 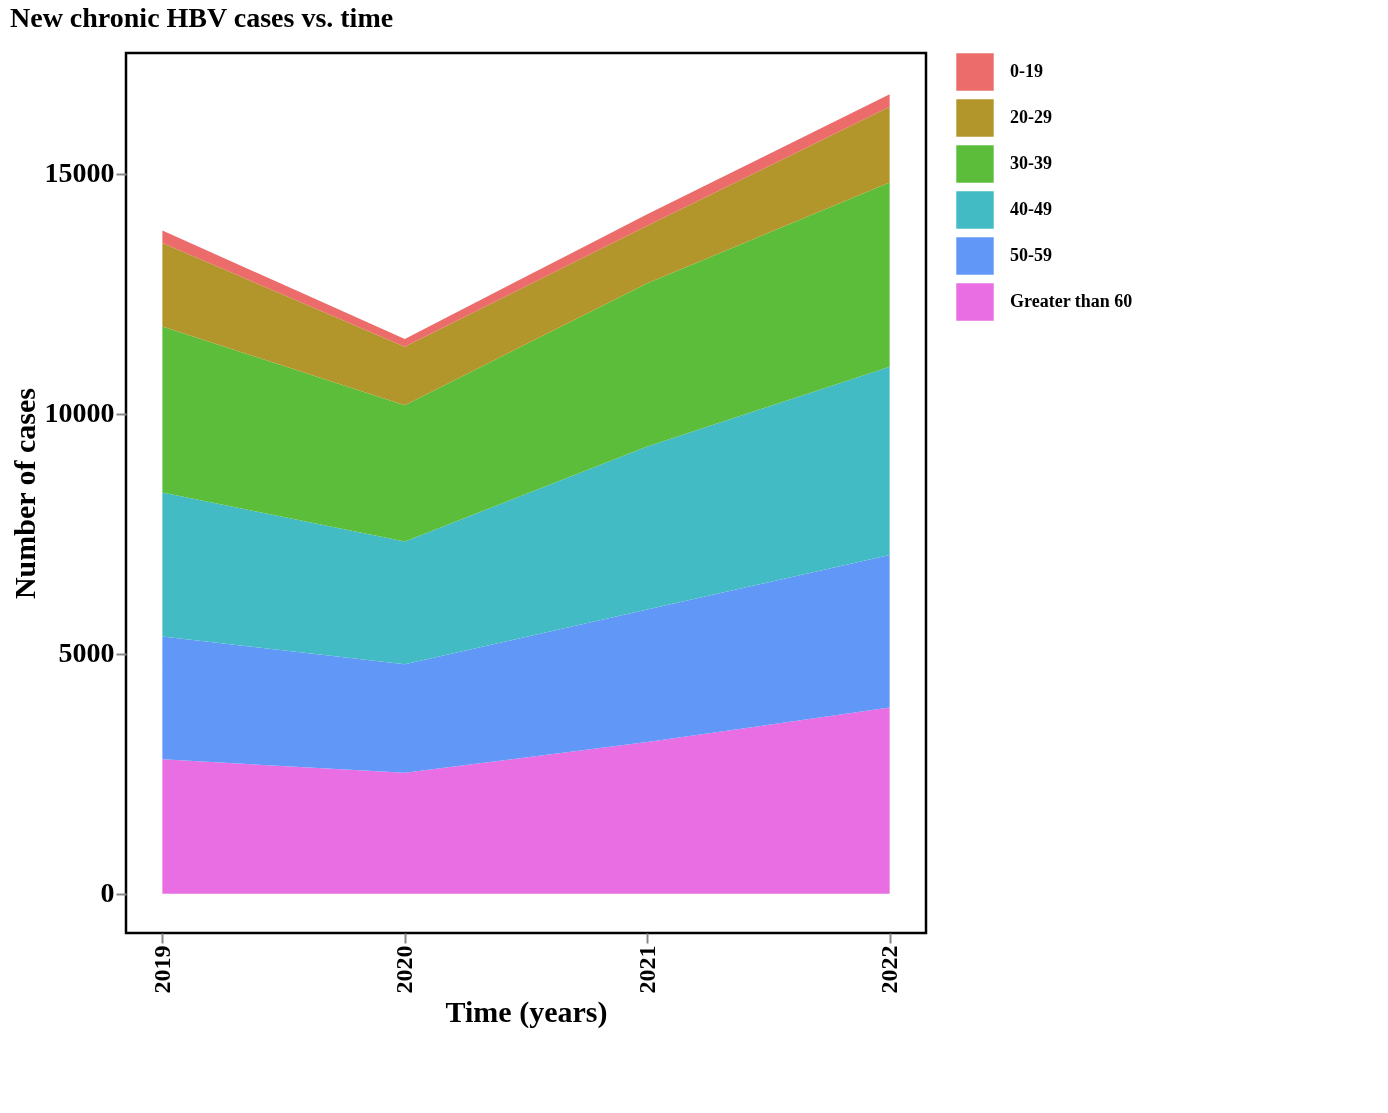 I want to click on legend-label: Greater than 60, so click(x=1071, y=301).